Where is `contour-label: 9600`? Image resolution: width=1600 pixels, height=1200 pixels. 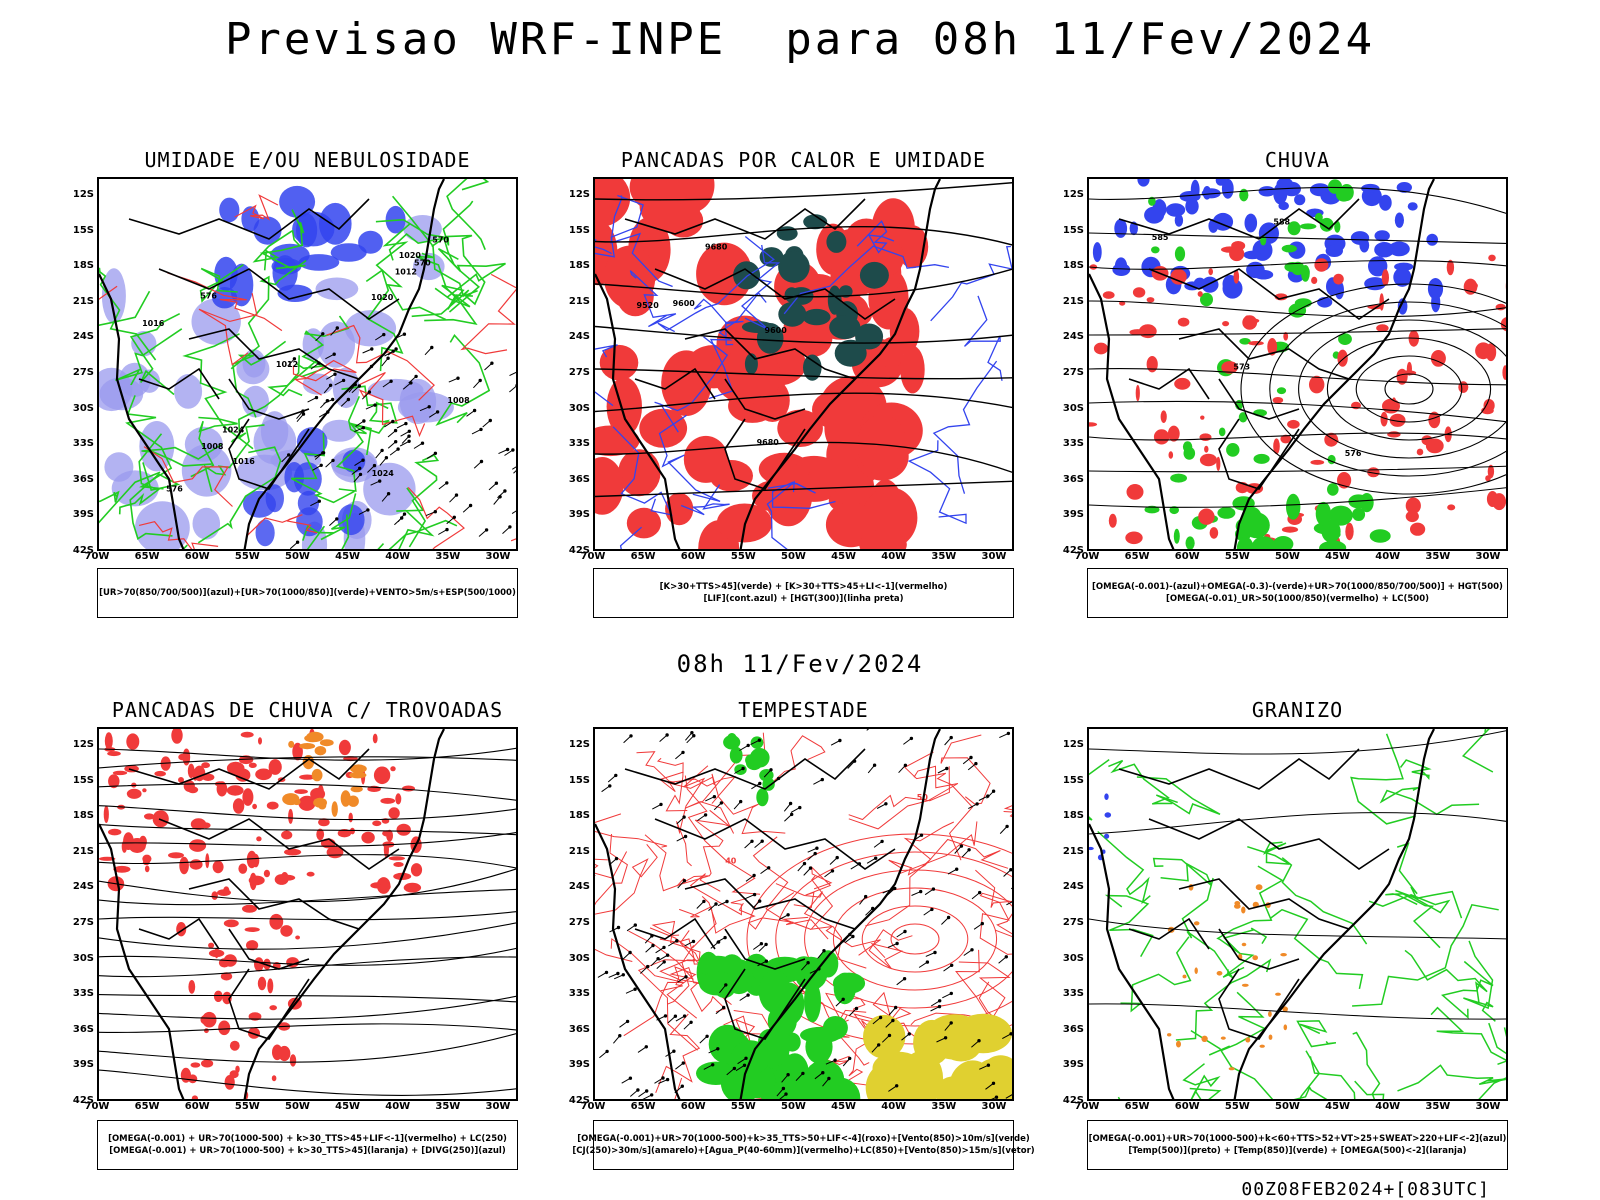 contour-label: 9600 is located at coordinates (684, 303).